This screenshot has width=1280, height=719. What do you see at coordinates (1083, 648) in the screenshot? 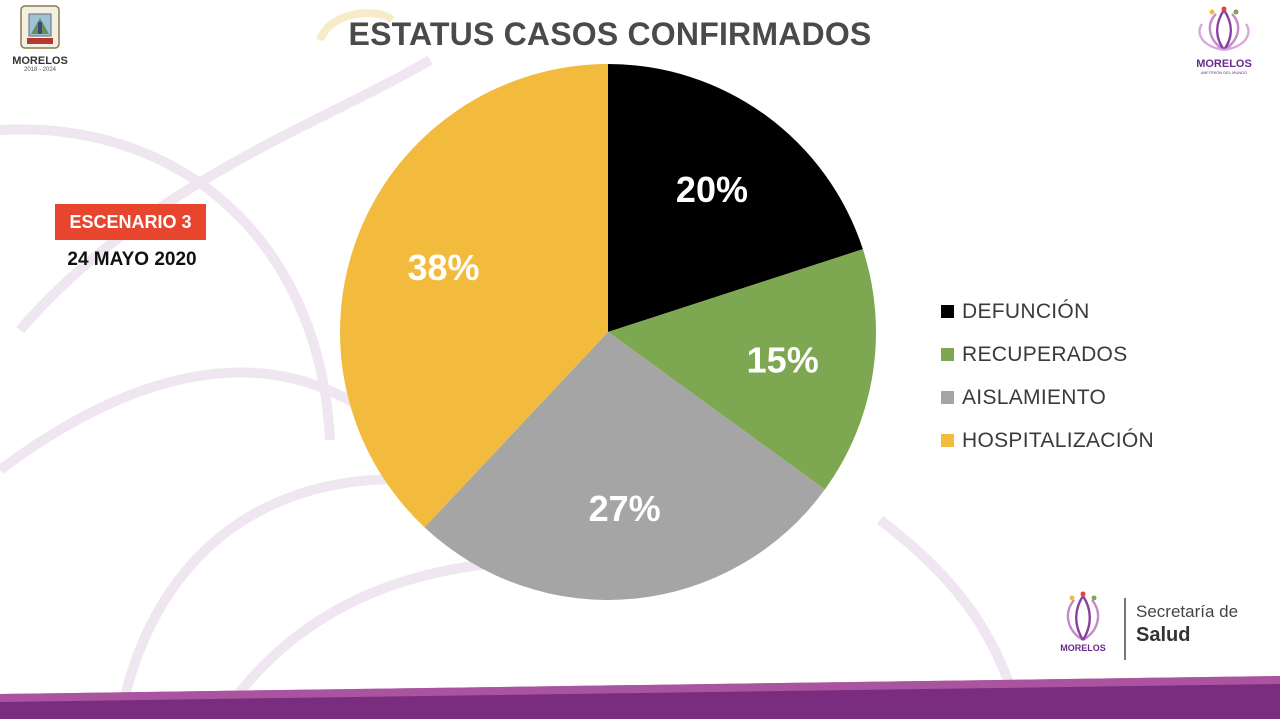
I see `bottom-brand-name: MORELOS` at bounding box center [1083, 648].